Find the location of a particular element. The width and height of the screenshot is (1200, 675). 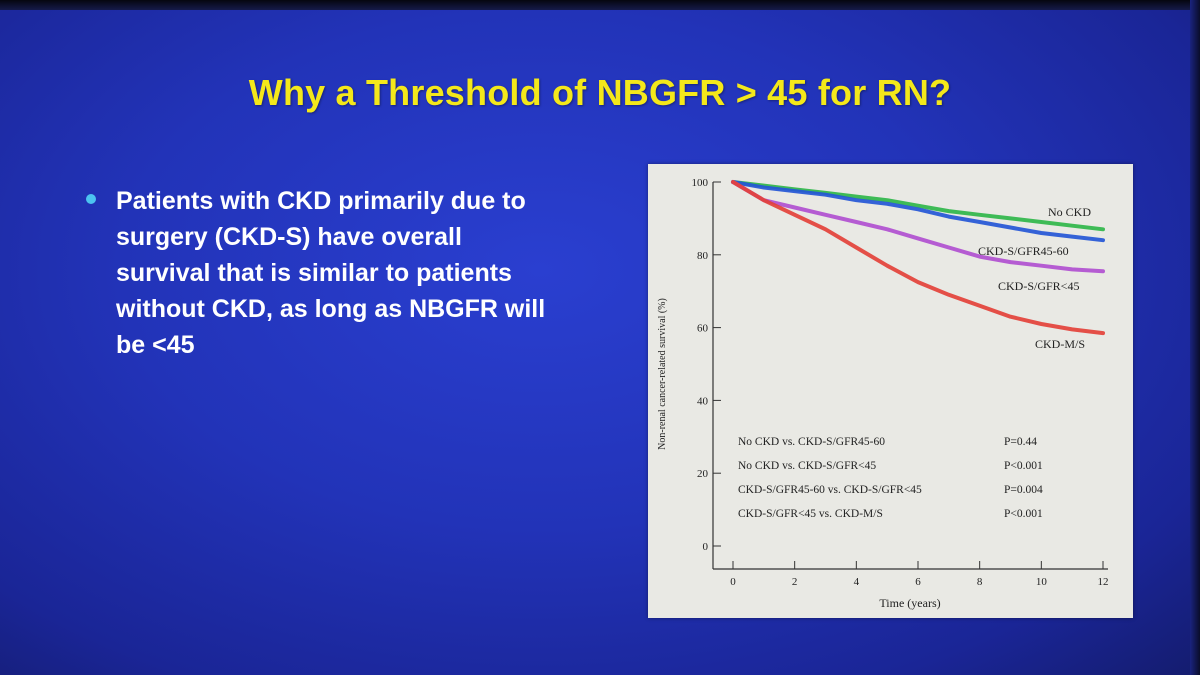

screen-top-edge is located at coordinates (600, 5).